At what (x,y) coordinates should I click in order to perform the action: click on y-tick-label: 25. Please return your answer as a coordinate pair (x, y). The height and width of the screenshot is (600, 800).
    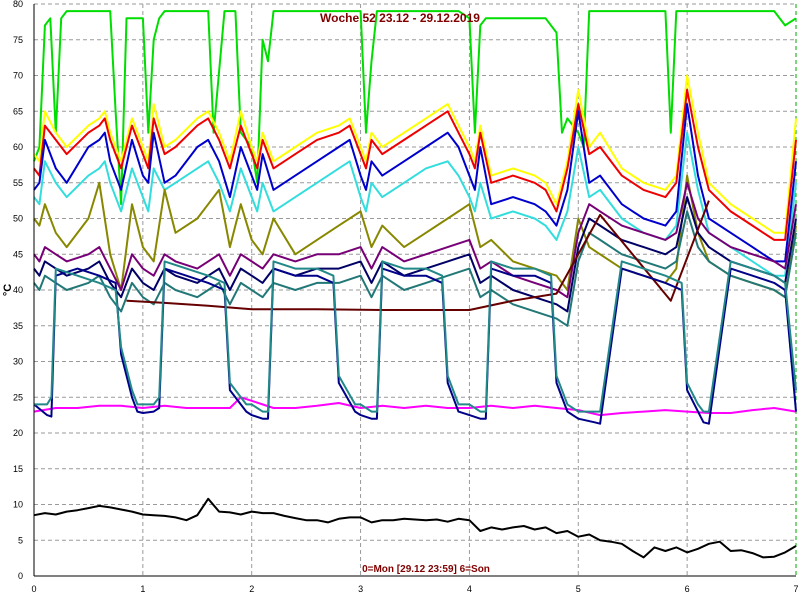
    Looking at the image, I should click on (18, 397).